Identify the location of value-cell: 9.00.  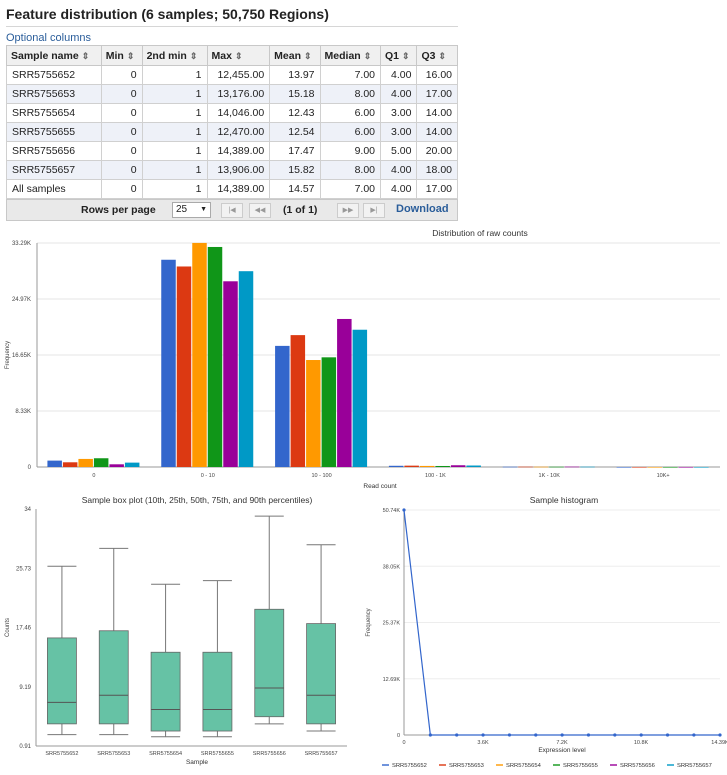
(350, 151).